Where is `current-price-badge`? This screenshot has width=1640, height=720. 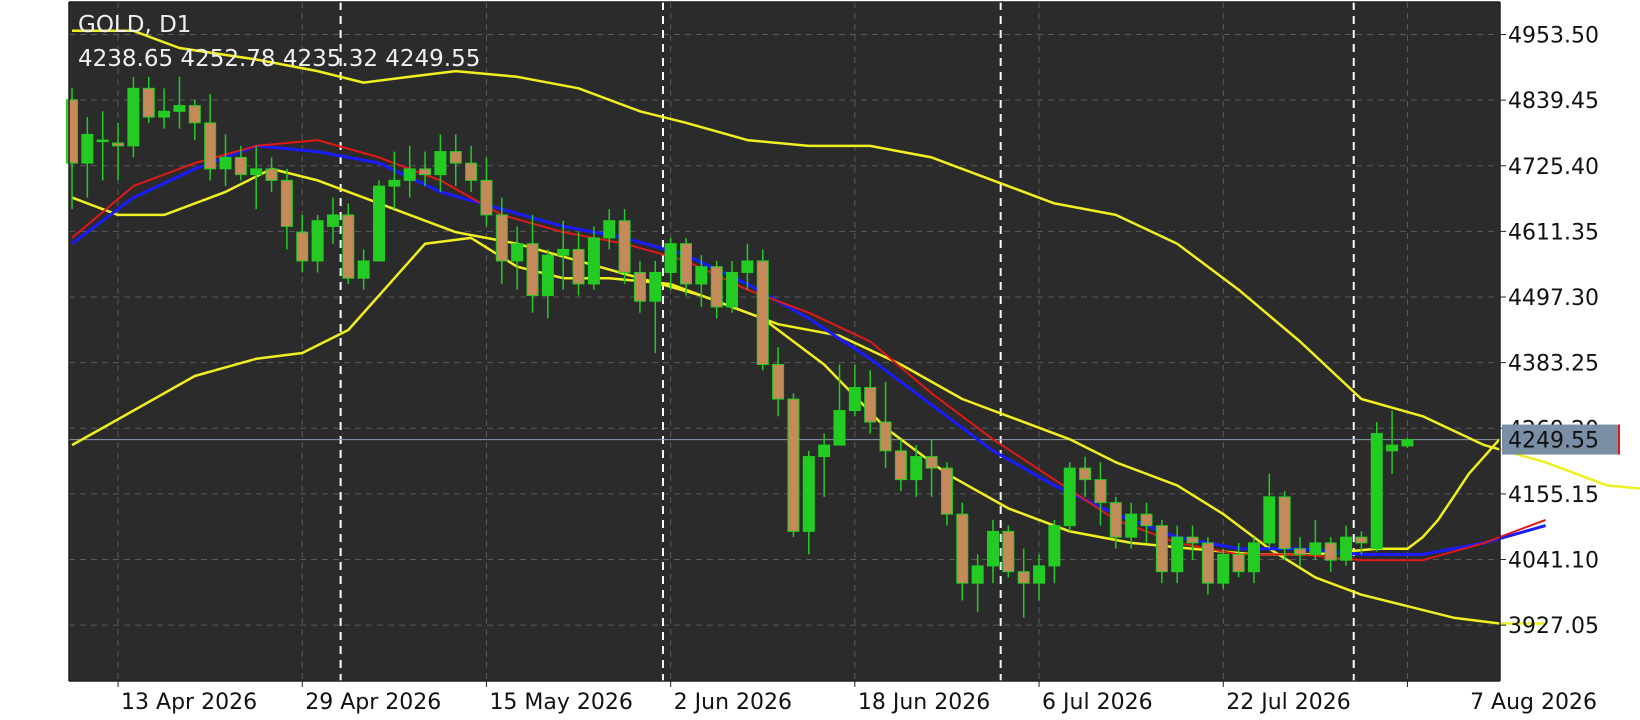 current-price-badge is located at coordinates (1561, 439).